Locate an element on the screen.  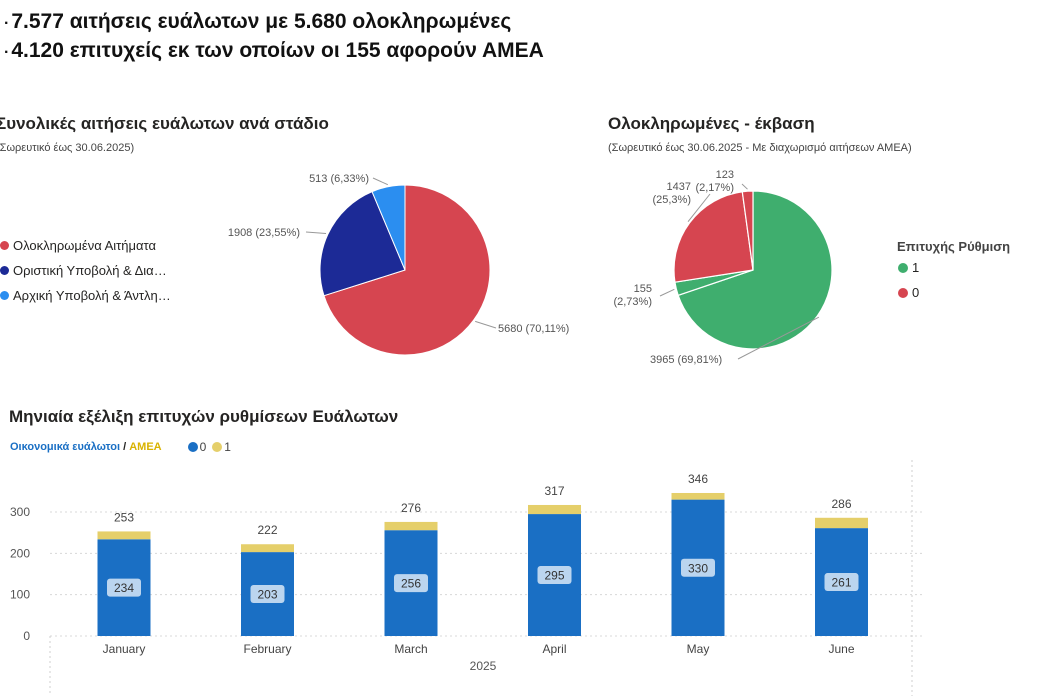
panel3-legend: Οικονομικά ευάλωτοι / ΑΜΕΑ 0 1 is located at coordinates (123, 447).